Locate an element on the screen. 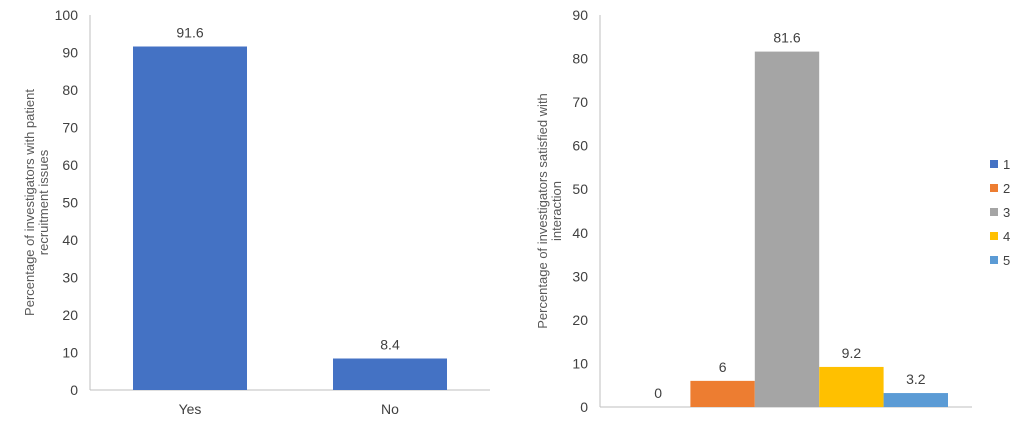 The width and height of the screenshot is (1024, 424). data-label: 91.6 is located at coordinates (189, 33).